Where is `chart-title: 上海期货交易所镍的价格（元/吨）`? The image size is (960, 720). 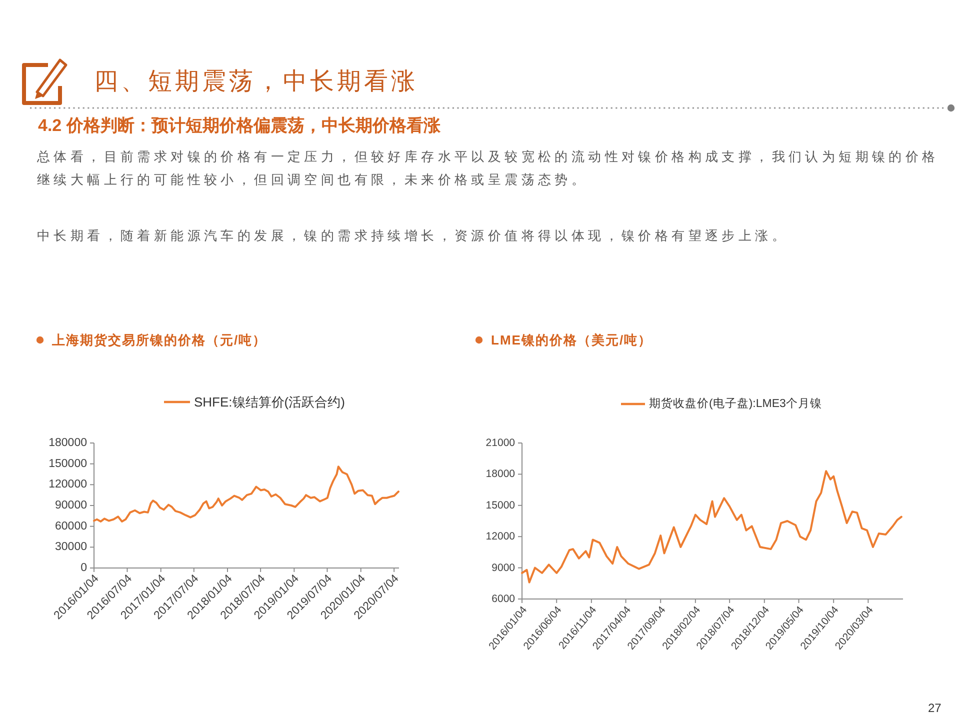 chart-title: 上海期货交易所镍的价格（元/吨） is located at coordinates (159, 340).